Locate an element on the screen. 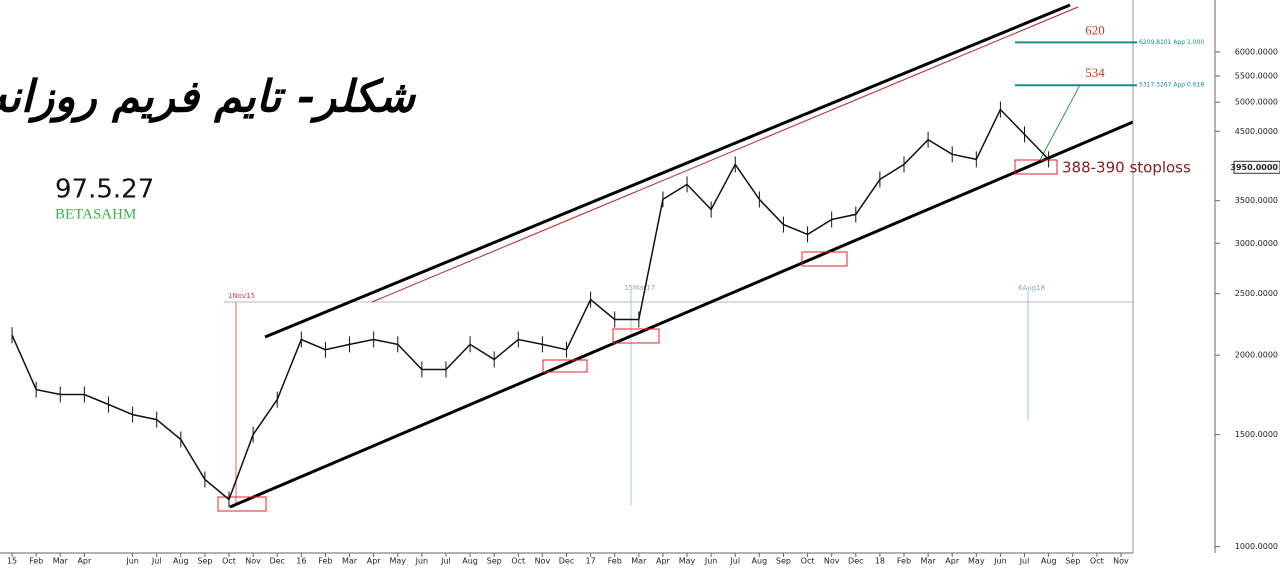 The height and width of the screenshot is (571, 1280). last-price-label: 3950.0000 is located at coordinates (1254, 167).